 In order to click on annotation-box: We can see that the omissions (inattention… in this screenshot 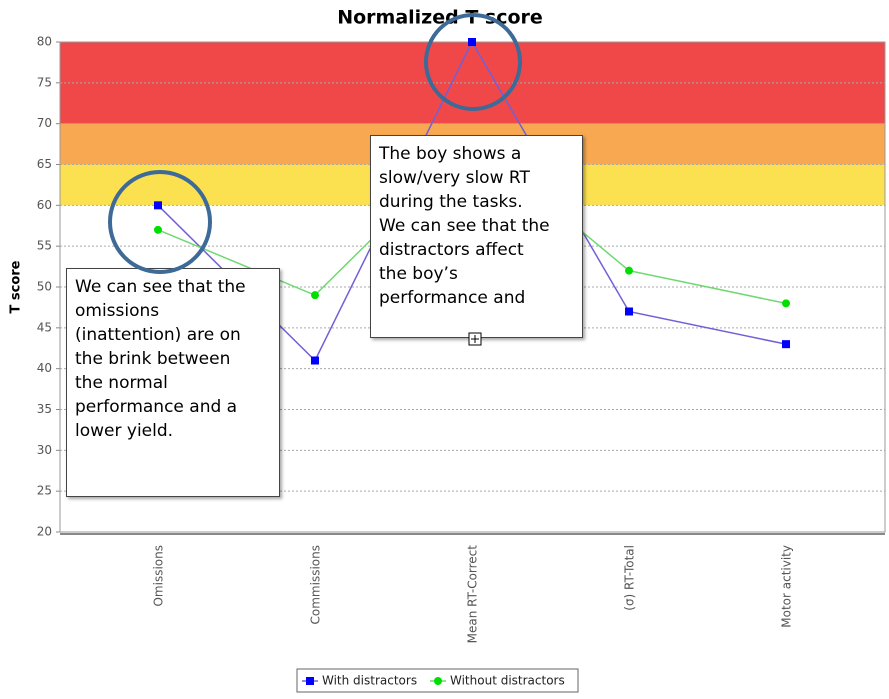, I will do `click(173, 382)`.